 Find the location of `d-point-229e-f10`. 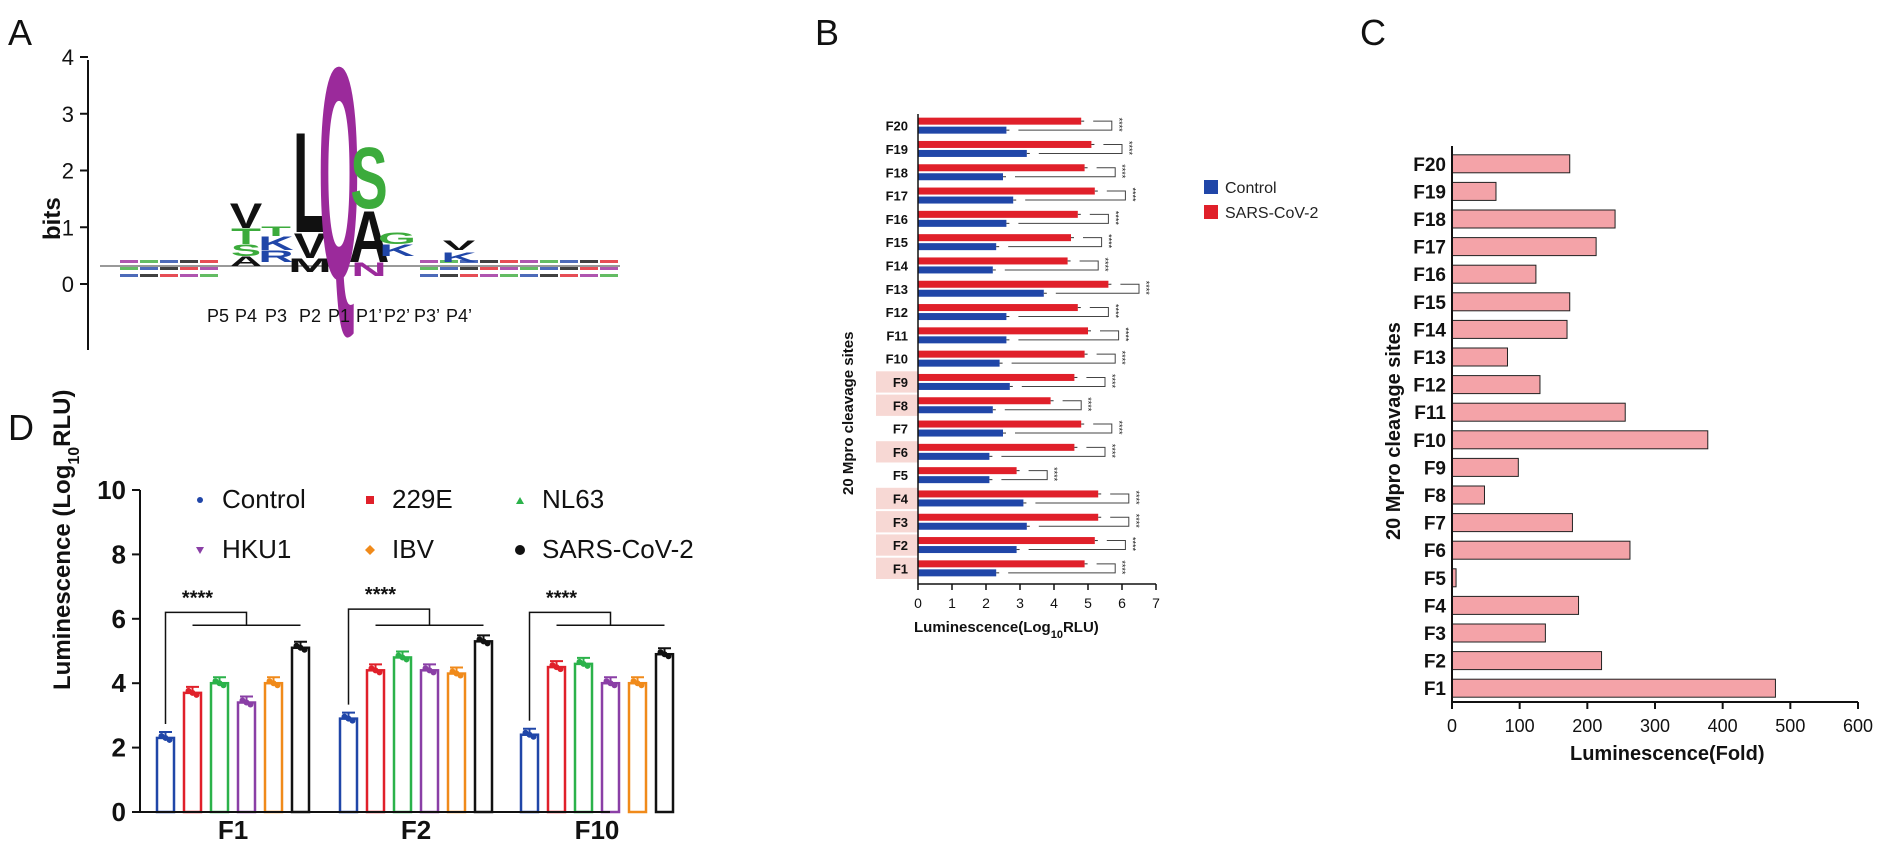

d-point-229e-f10 is located at coordinates (560, 669).